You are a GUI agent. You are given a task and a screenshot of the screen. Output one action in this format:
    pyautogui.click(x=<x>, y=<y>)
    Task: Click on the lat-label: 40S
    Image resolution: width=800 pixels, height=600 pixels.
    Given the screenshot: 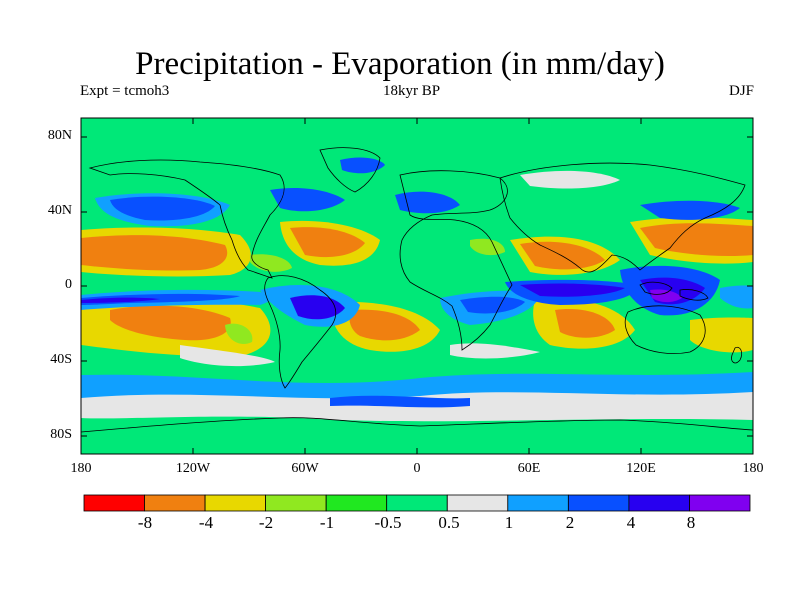 What is the action you would take?
    pyautogui.click(x=61, y=359)
    